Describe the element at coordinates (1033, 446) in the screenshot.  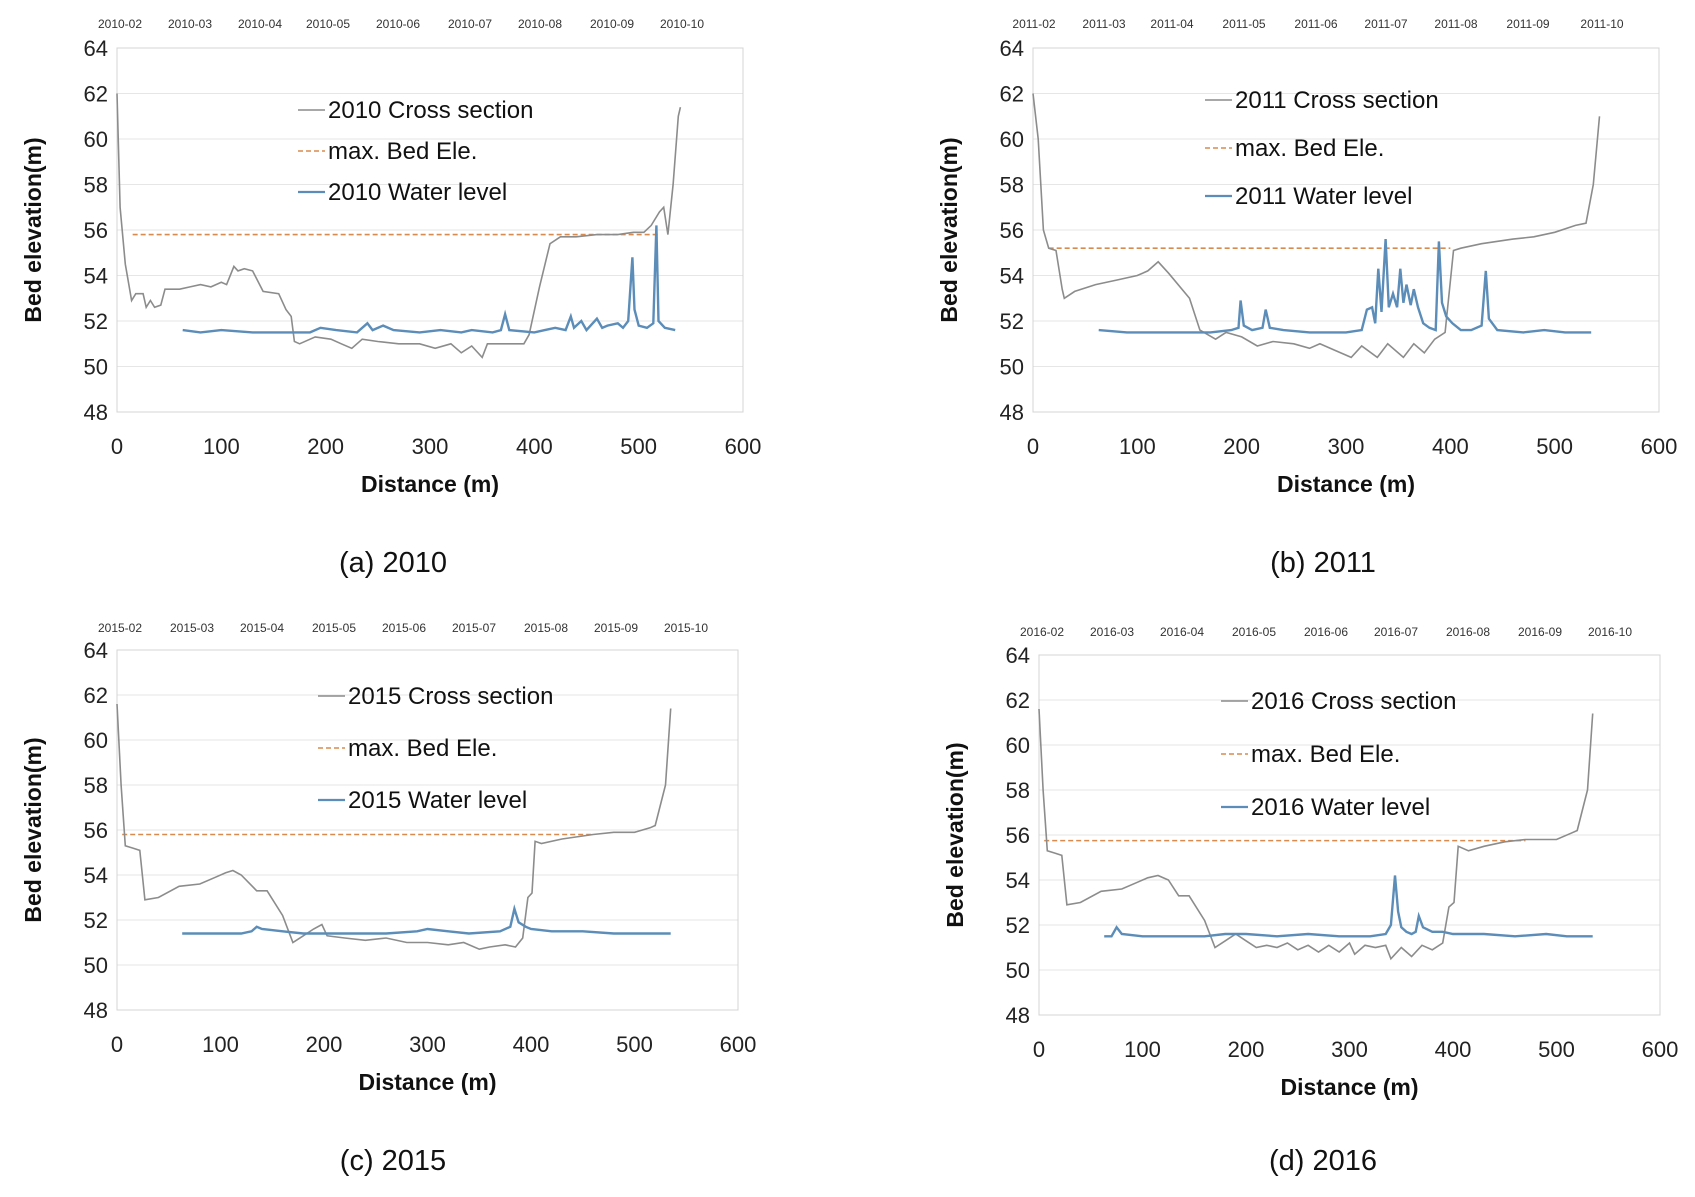
I see `x-tick-label: 0` at that location.